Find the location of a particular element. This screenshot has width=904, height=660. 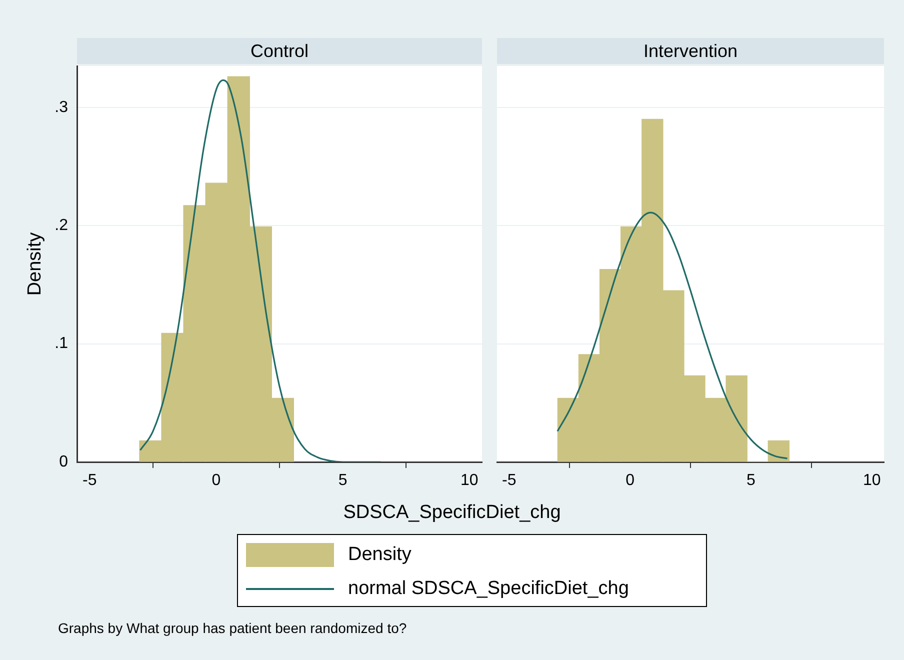

chart-title: Intervention is located at coordinates (690, 51).